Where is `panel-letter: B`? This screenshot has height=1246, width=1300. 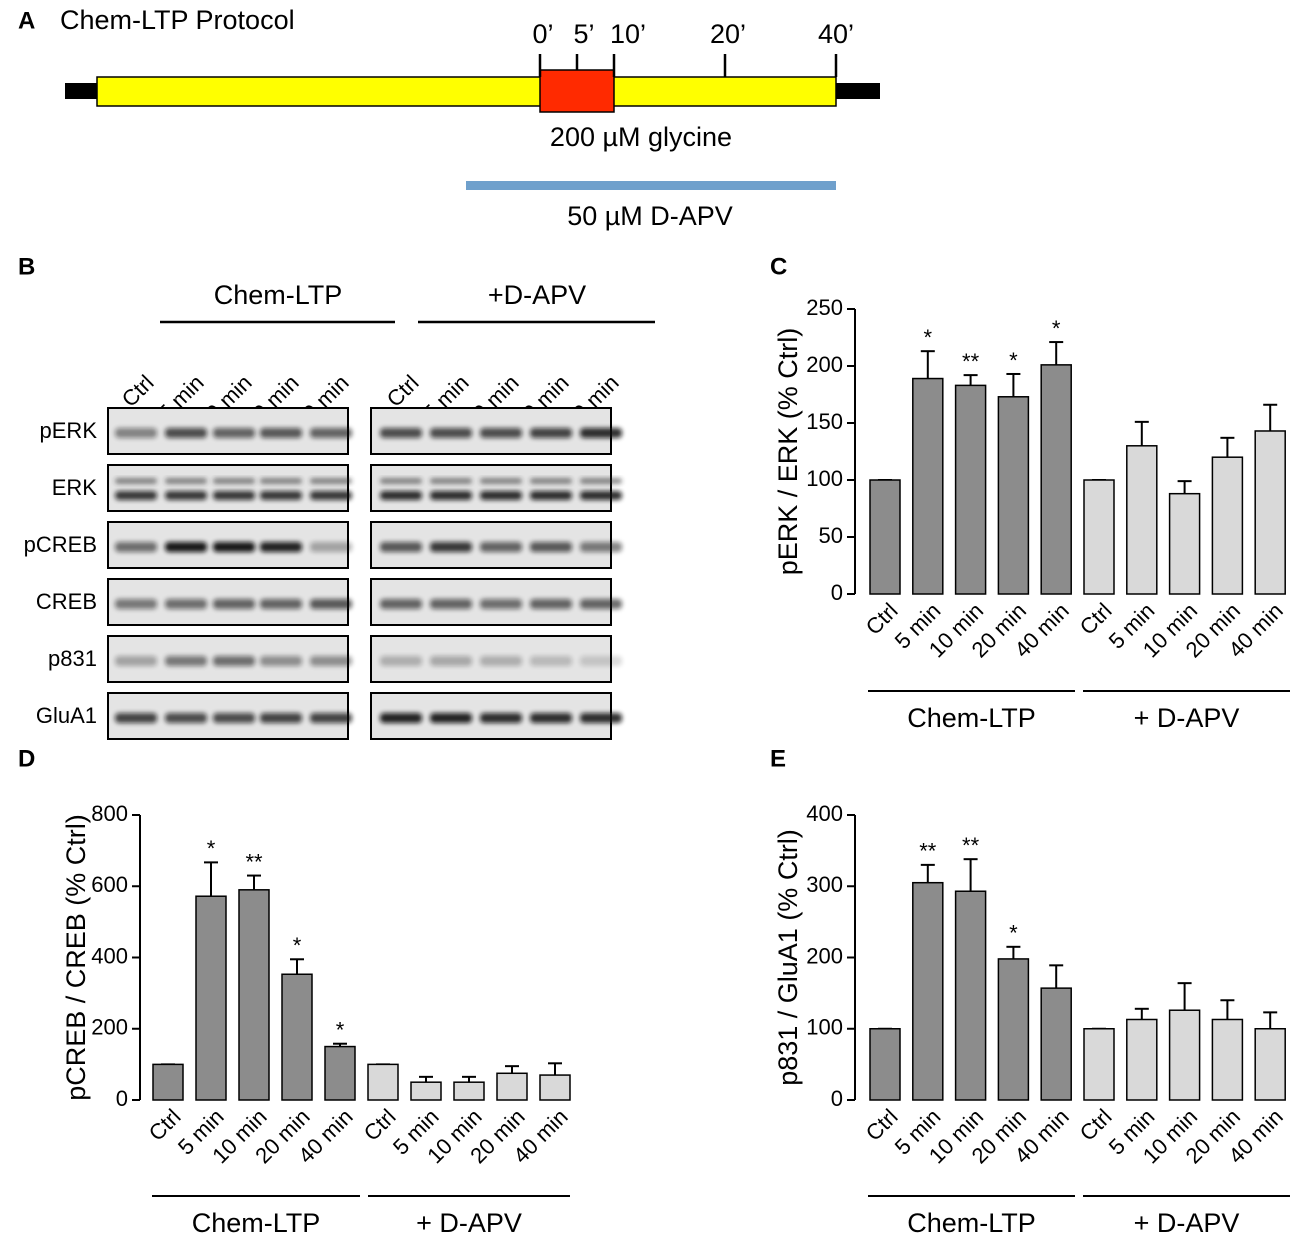
panel-letter: B is located at coordinates (26, 266).